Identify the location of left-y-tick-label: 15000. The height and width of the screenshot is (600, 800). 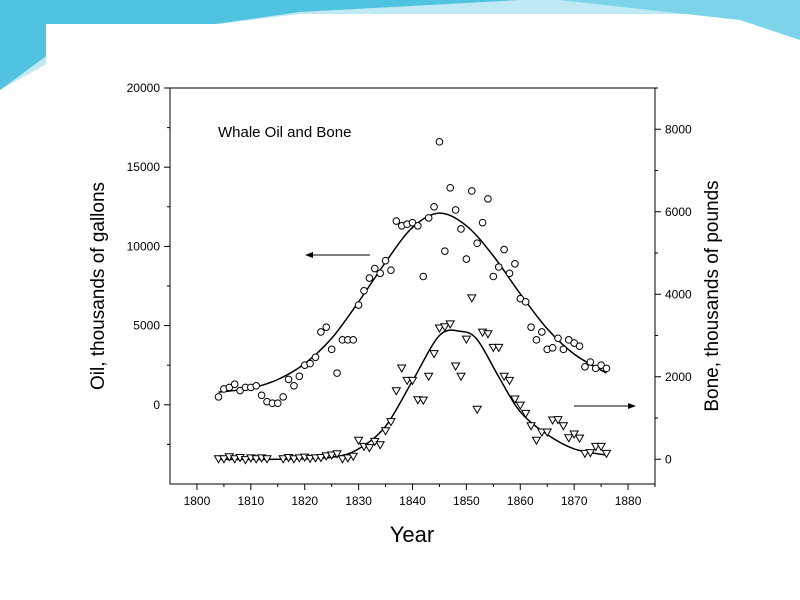
(144, 167).